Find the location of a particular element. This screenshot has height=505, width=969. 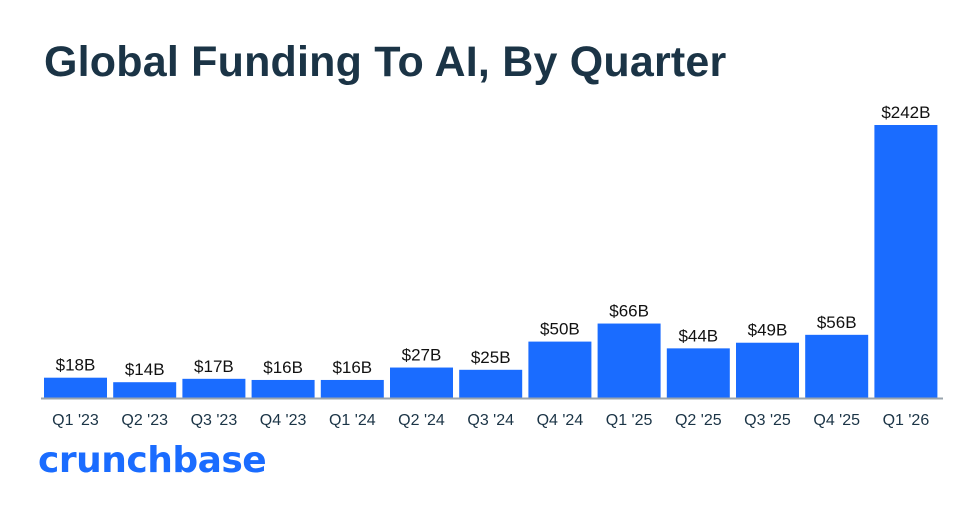

x-tick-label: Q2 '24 is located at coordinates (421, 420).